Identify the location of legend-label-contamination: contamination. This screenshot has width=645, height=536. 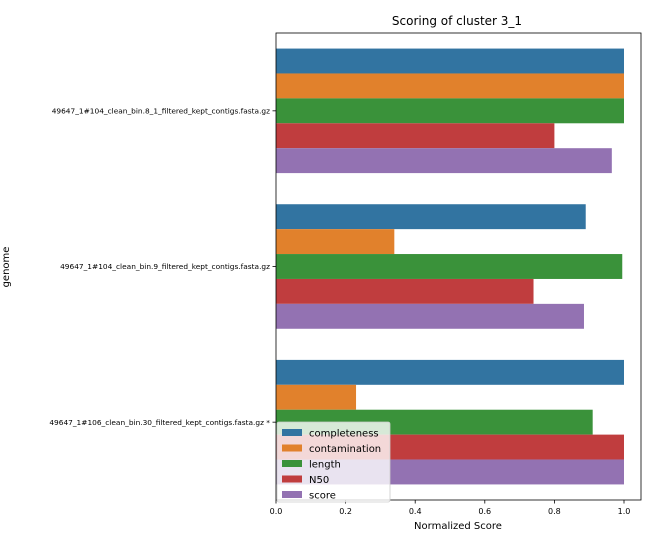
(345, 449).